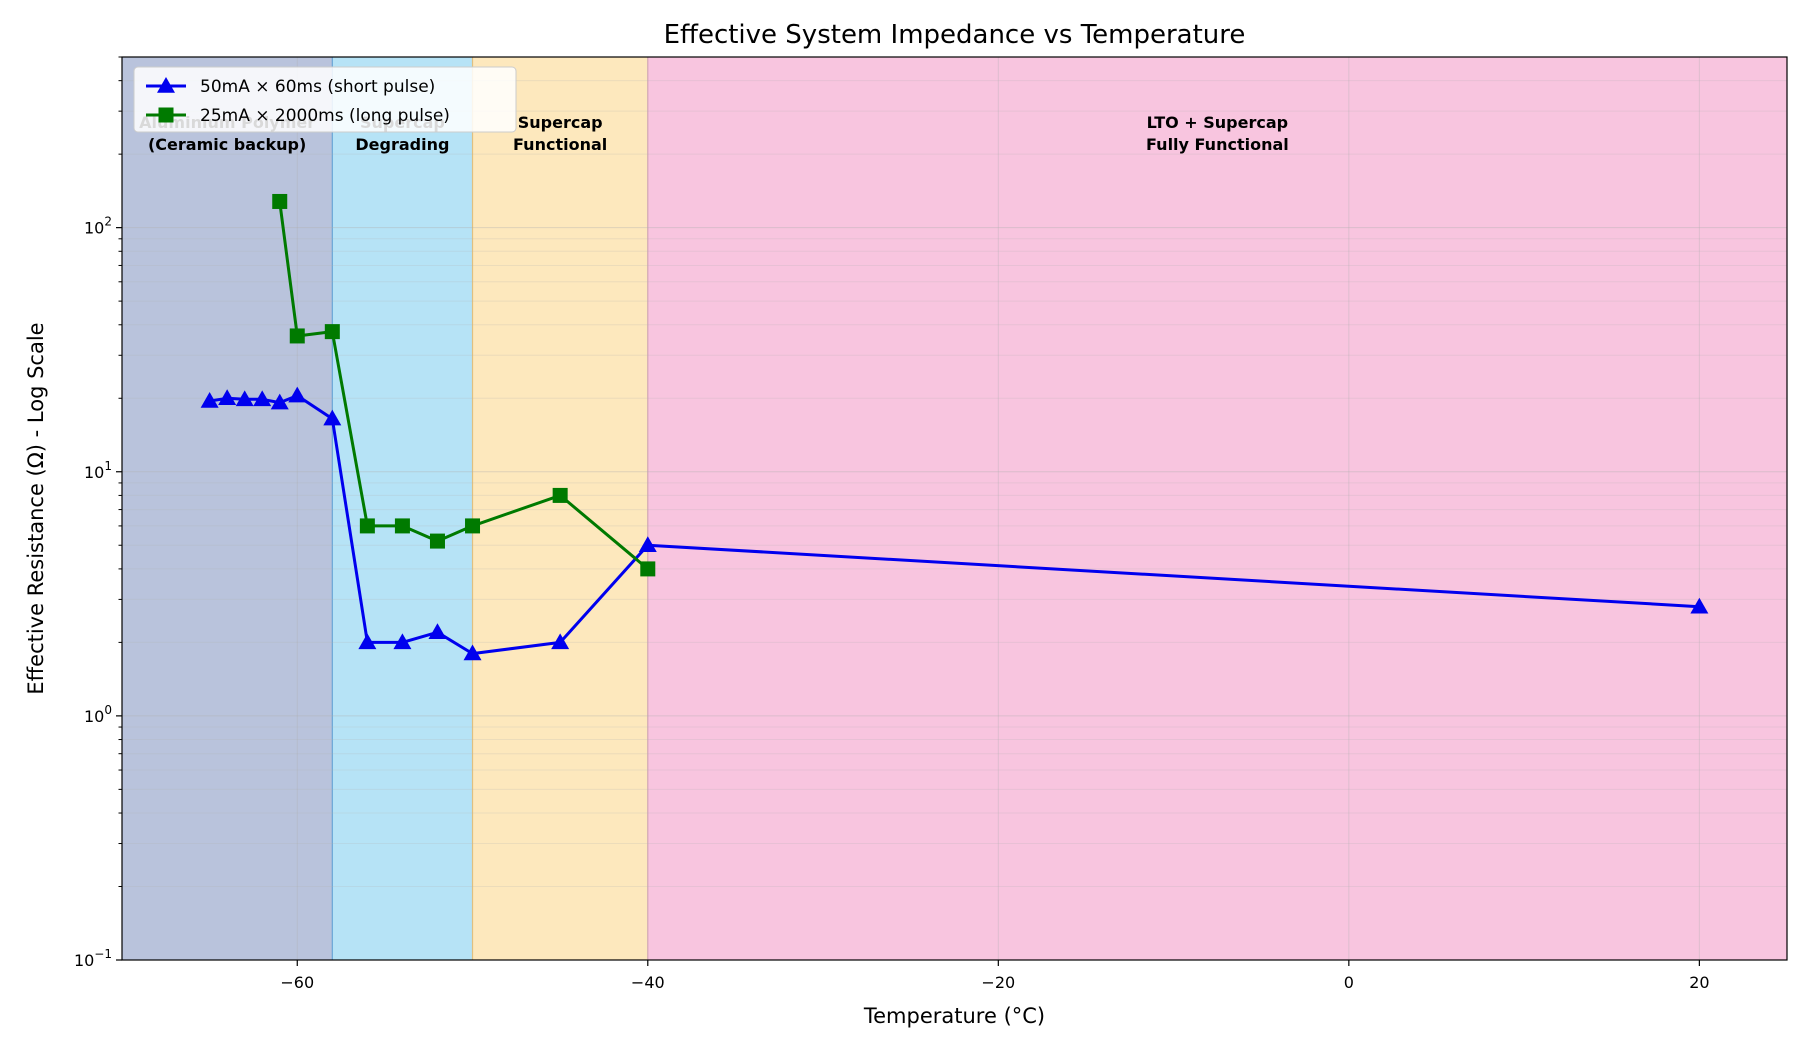  What do you see at coordinates (1217, 133) in the screenshot?
I see `region-label-4: LTO + Supercap Fully Functional` at bounding box center [1217, 133].